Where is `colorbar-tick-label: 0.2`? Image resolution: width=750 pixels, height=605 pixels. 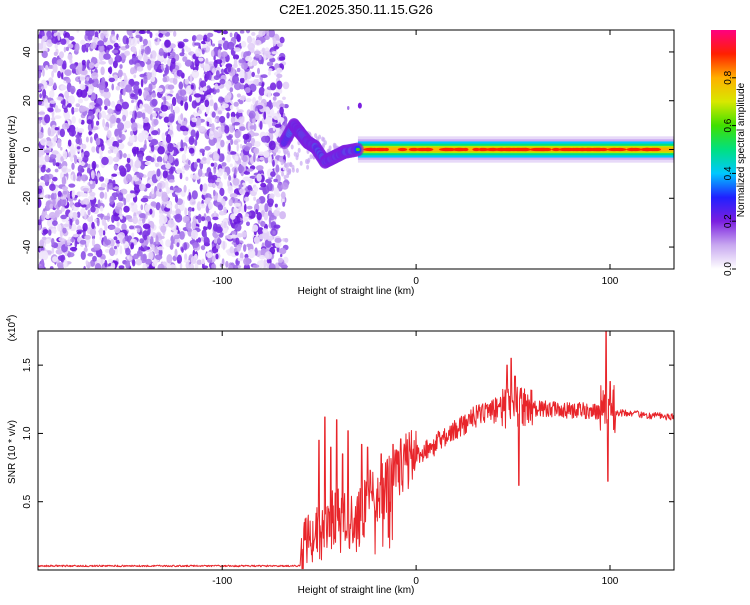 colorbar-tick-label: 0.2 is located at coordinates (728, 221).